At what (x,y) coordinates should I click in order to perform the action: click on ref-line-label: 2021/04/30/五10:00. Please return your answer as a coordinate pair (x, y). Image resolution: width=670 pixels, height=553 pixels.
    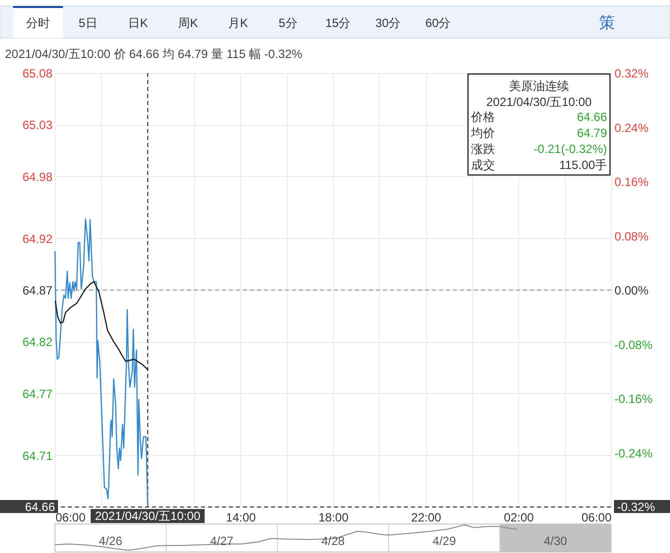
    Looking at the image, I should click on (147, 516).